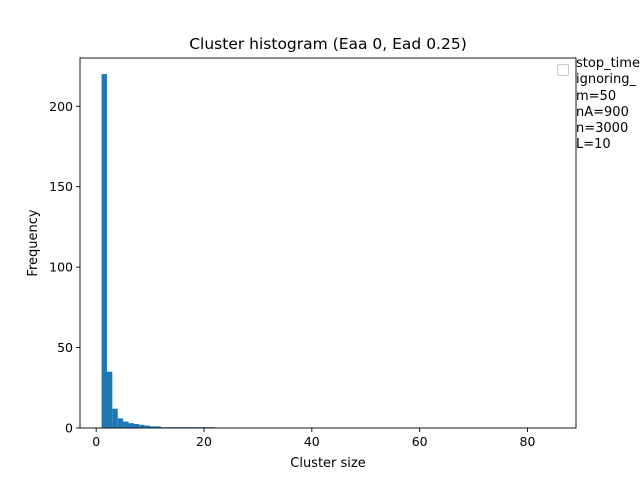 This screenshot has width=640, height=480. I want to click on legend-line-5: n=3000, so click(602, 129).